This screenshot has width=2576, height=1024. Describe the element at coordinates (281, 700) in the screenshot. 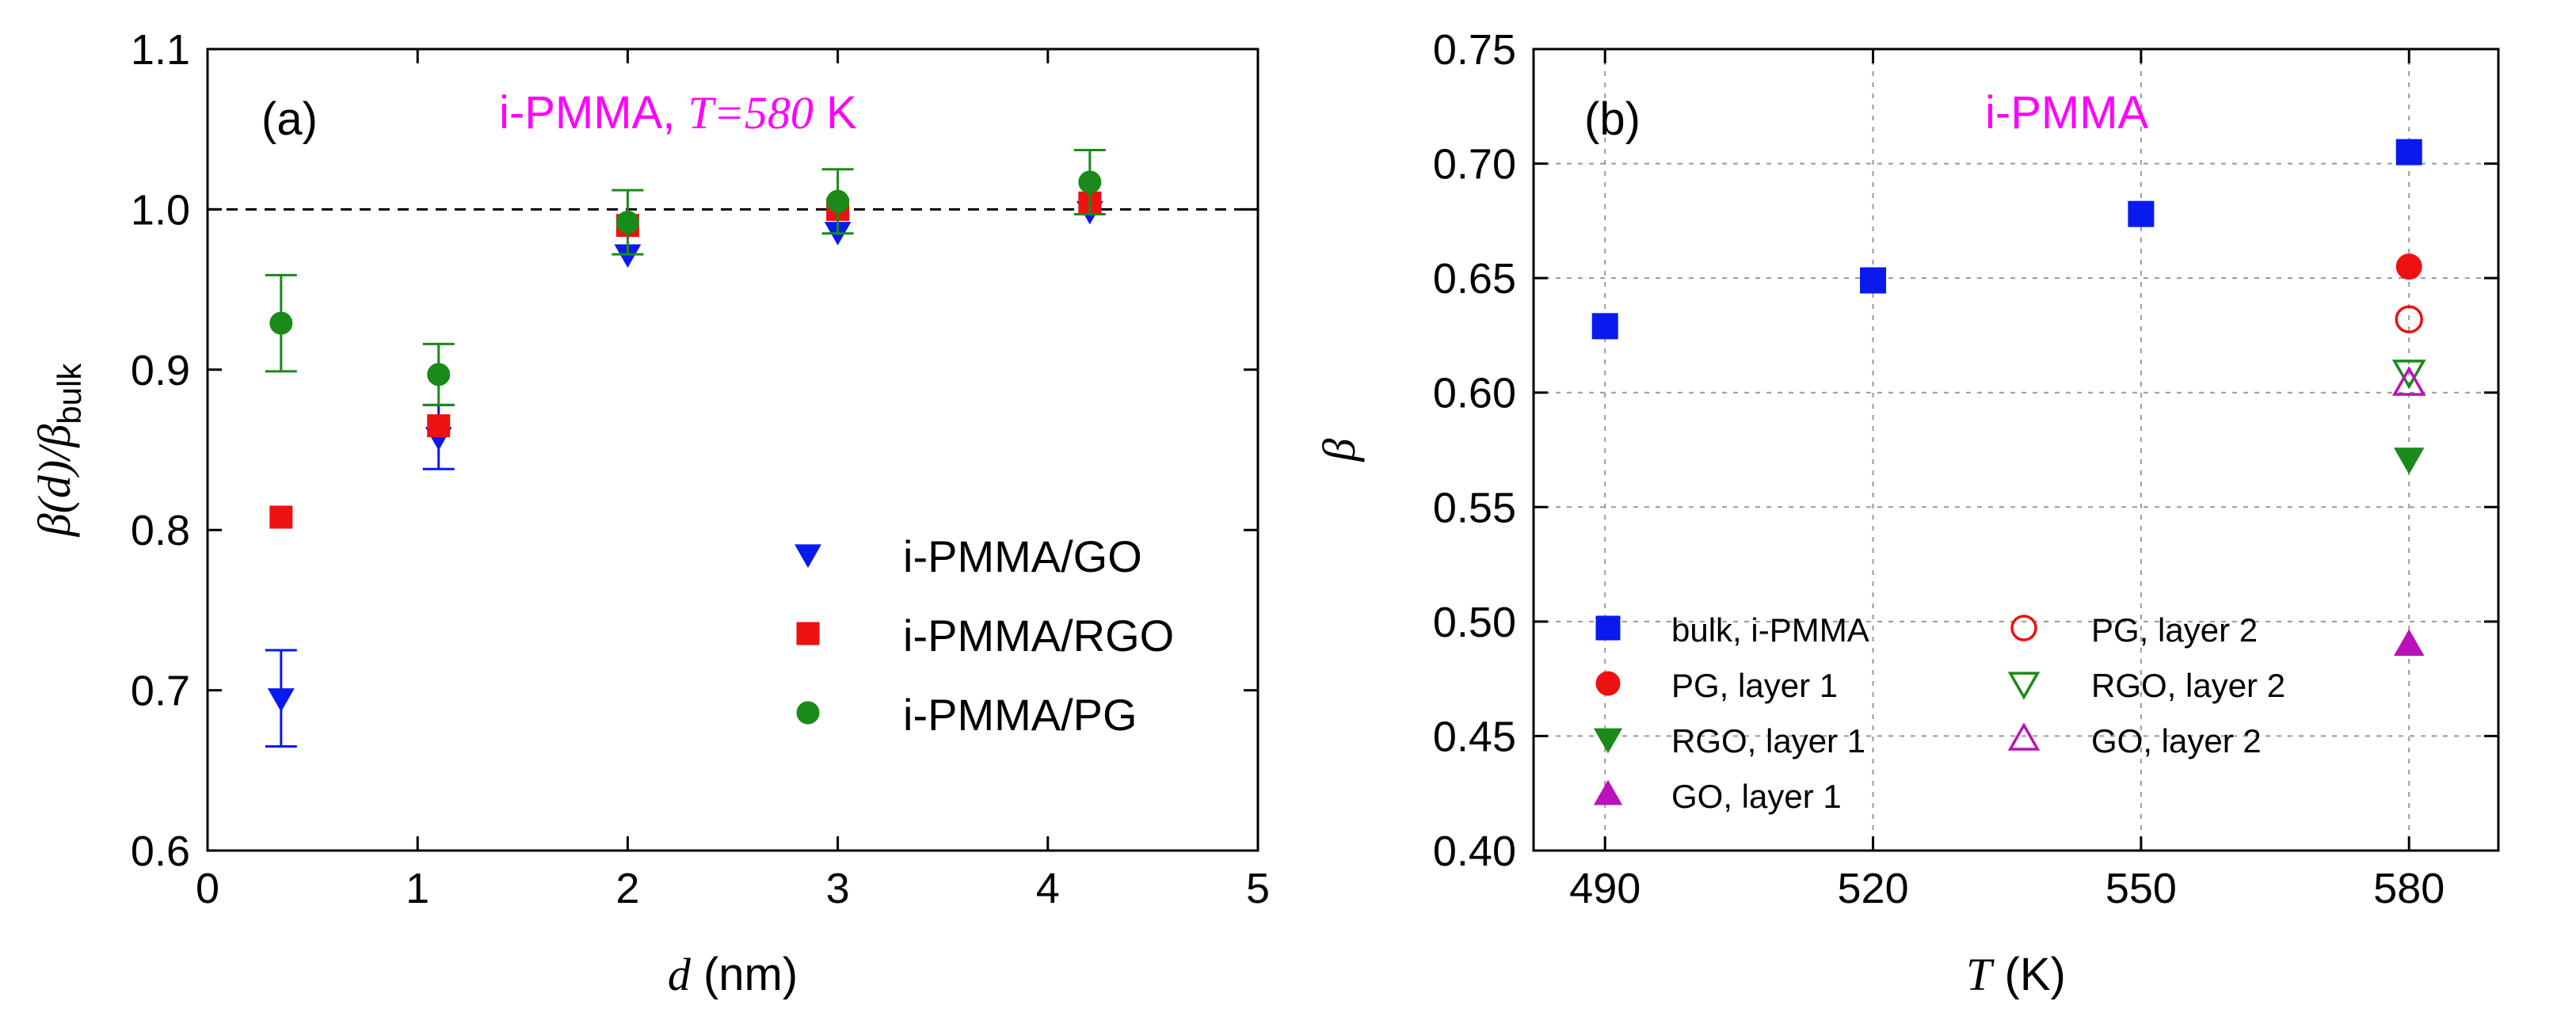

I see `data-point-i-pmma-go` at that location.